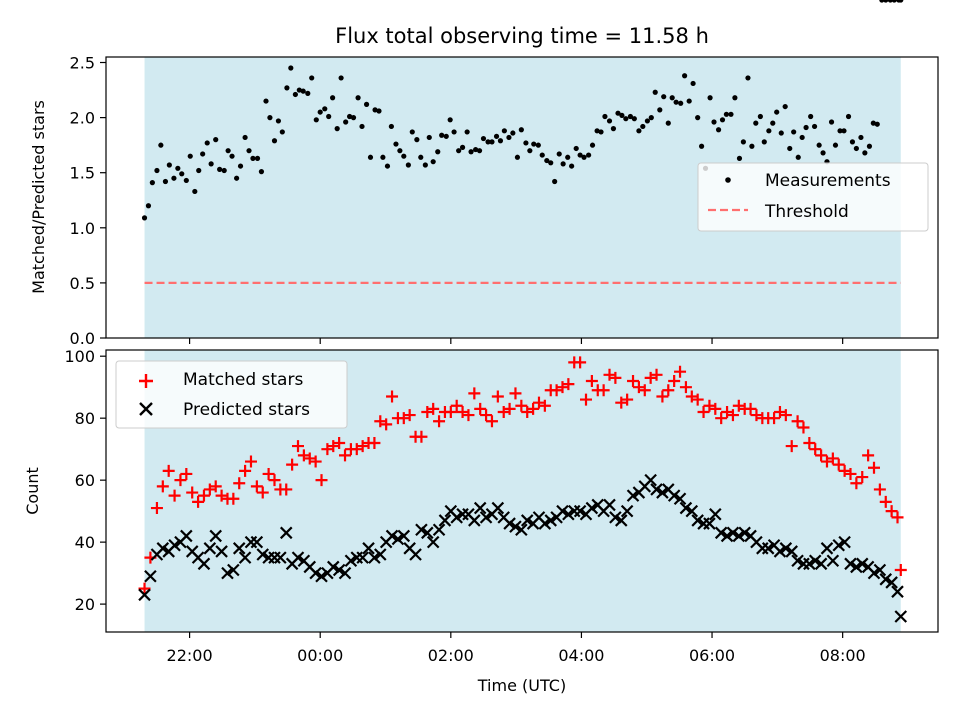 This screenshot has width=960, height=720. Describe the element at coordinates (146, 381) in the screenshot. I see `legend-matched-marker` at that location.